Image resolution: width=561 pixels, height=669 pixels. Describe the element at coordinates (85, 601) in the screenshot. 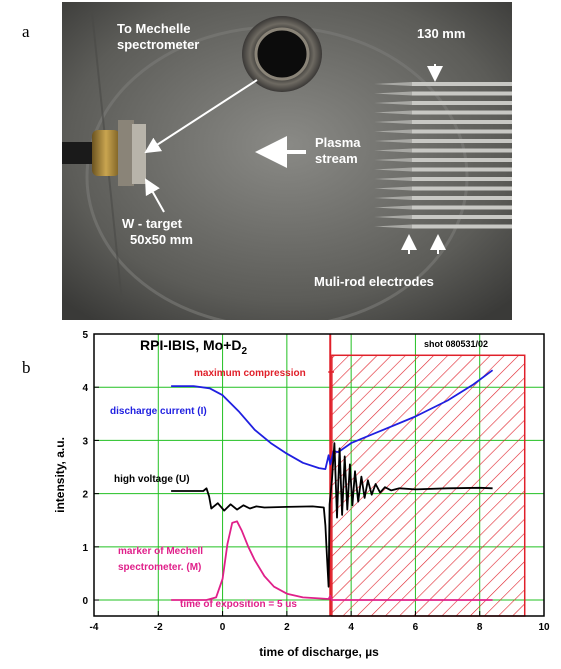

I see `y-tick-label: 0` at that location.